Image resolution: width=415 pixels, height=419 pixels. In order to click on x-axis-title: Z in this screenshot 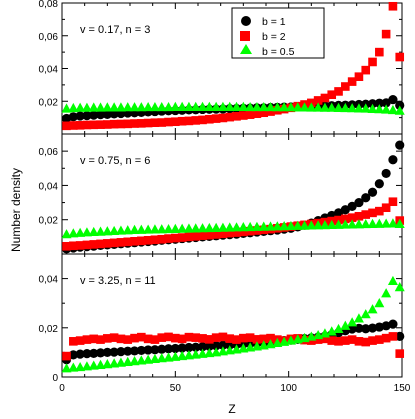, I will do `click(231, 409)`.